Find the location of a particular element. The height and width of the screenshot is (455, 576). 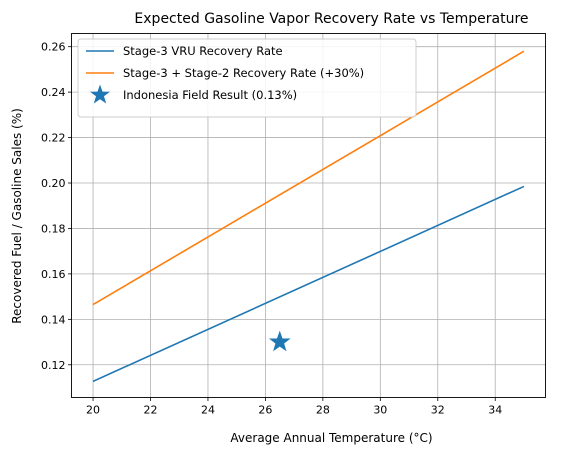

x-tick-label: 24 is located at coordinates (208, 410).